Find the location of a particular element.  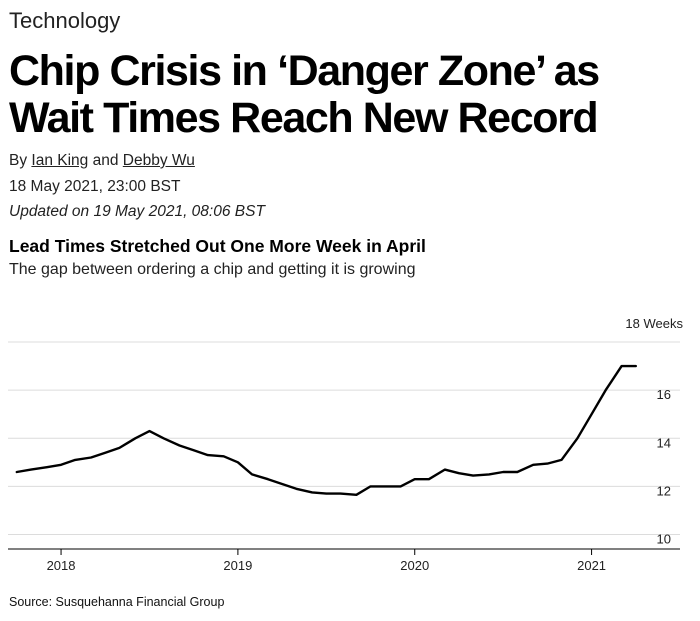

x-tick-label: 2019 is located at coordinates (237, 565).